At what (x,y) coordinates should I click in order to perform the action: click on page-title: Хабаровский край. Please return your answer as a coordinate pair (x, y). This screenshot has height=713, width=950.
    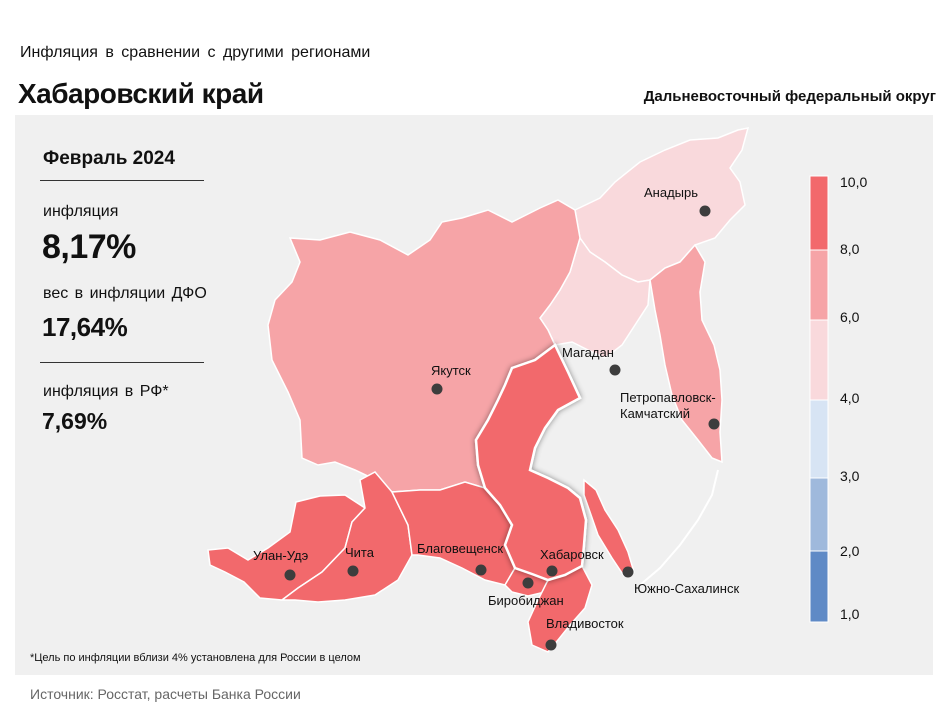
    Looking at the image, I should click on (141, 93).